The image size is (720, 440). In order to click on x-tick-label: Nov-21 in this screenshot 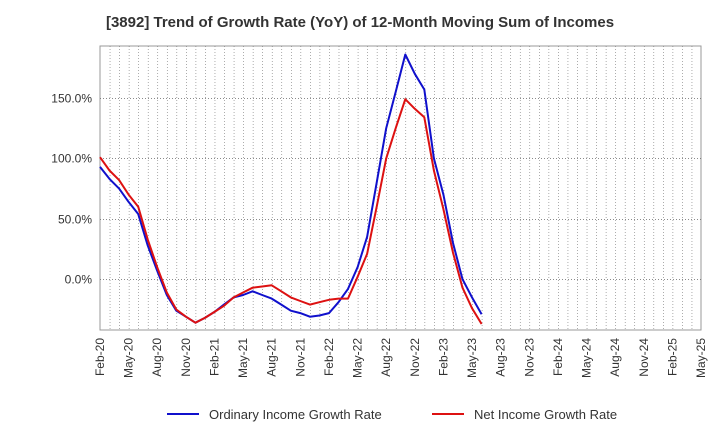, I will do `click(300, 357)`.